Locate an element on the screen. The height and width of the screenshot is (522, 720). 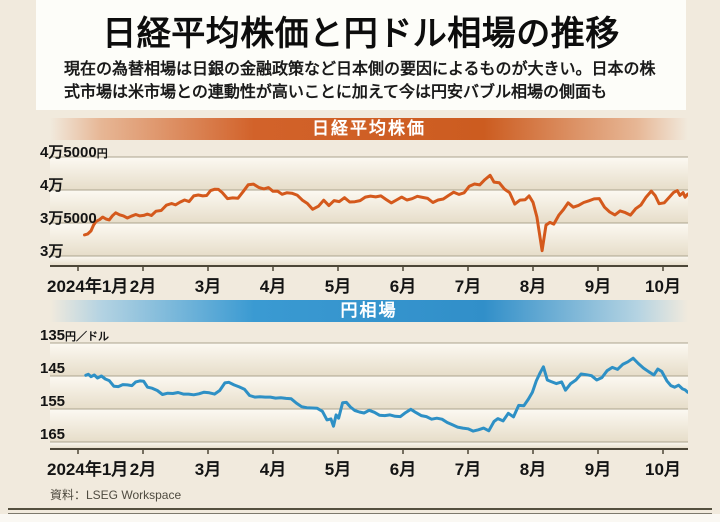
yen-y-label-155: 155 is located at coordinates (53, 401).